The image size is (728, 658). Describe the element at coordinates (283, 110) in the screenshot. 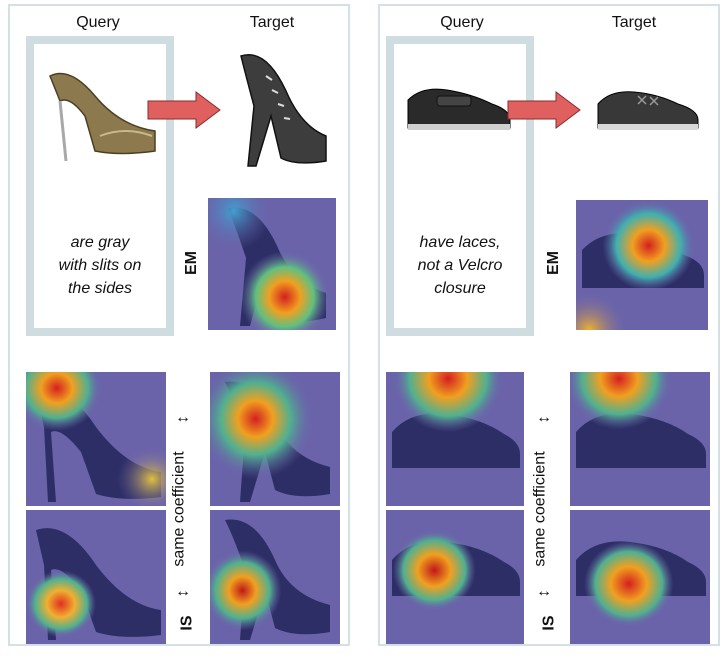

I see `target-heel-image` at that location.